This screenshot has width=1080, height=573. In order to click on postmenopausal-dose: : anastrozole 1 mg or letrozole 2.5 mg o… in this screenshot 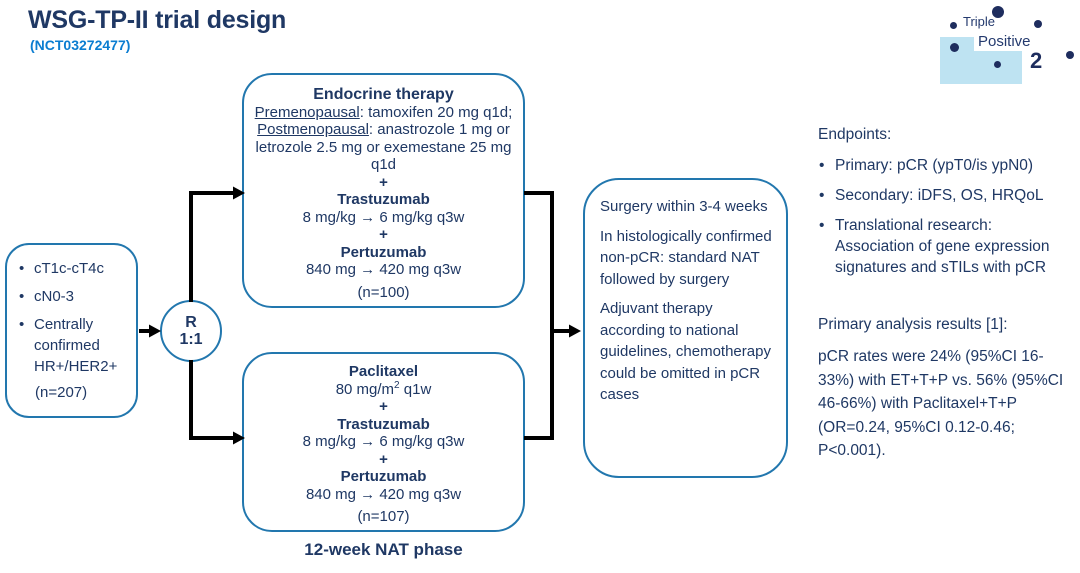, I will do `click(383, 147)`.